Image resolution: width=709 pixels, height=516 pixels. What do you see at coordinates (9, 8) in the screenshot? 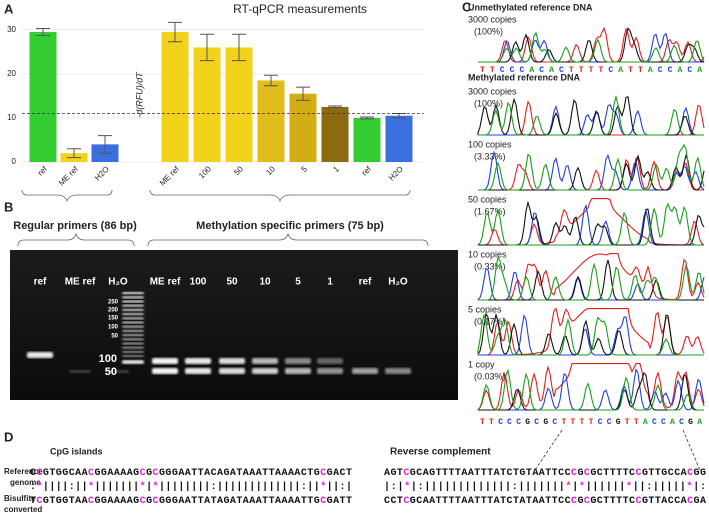
I see `panel-letter: A` at bounding box center [9, 8].